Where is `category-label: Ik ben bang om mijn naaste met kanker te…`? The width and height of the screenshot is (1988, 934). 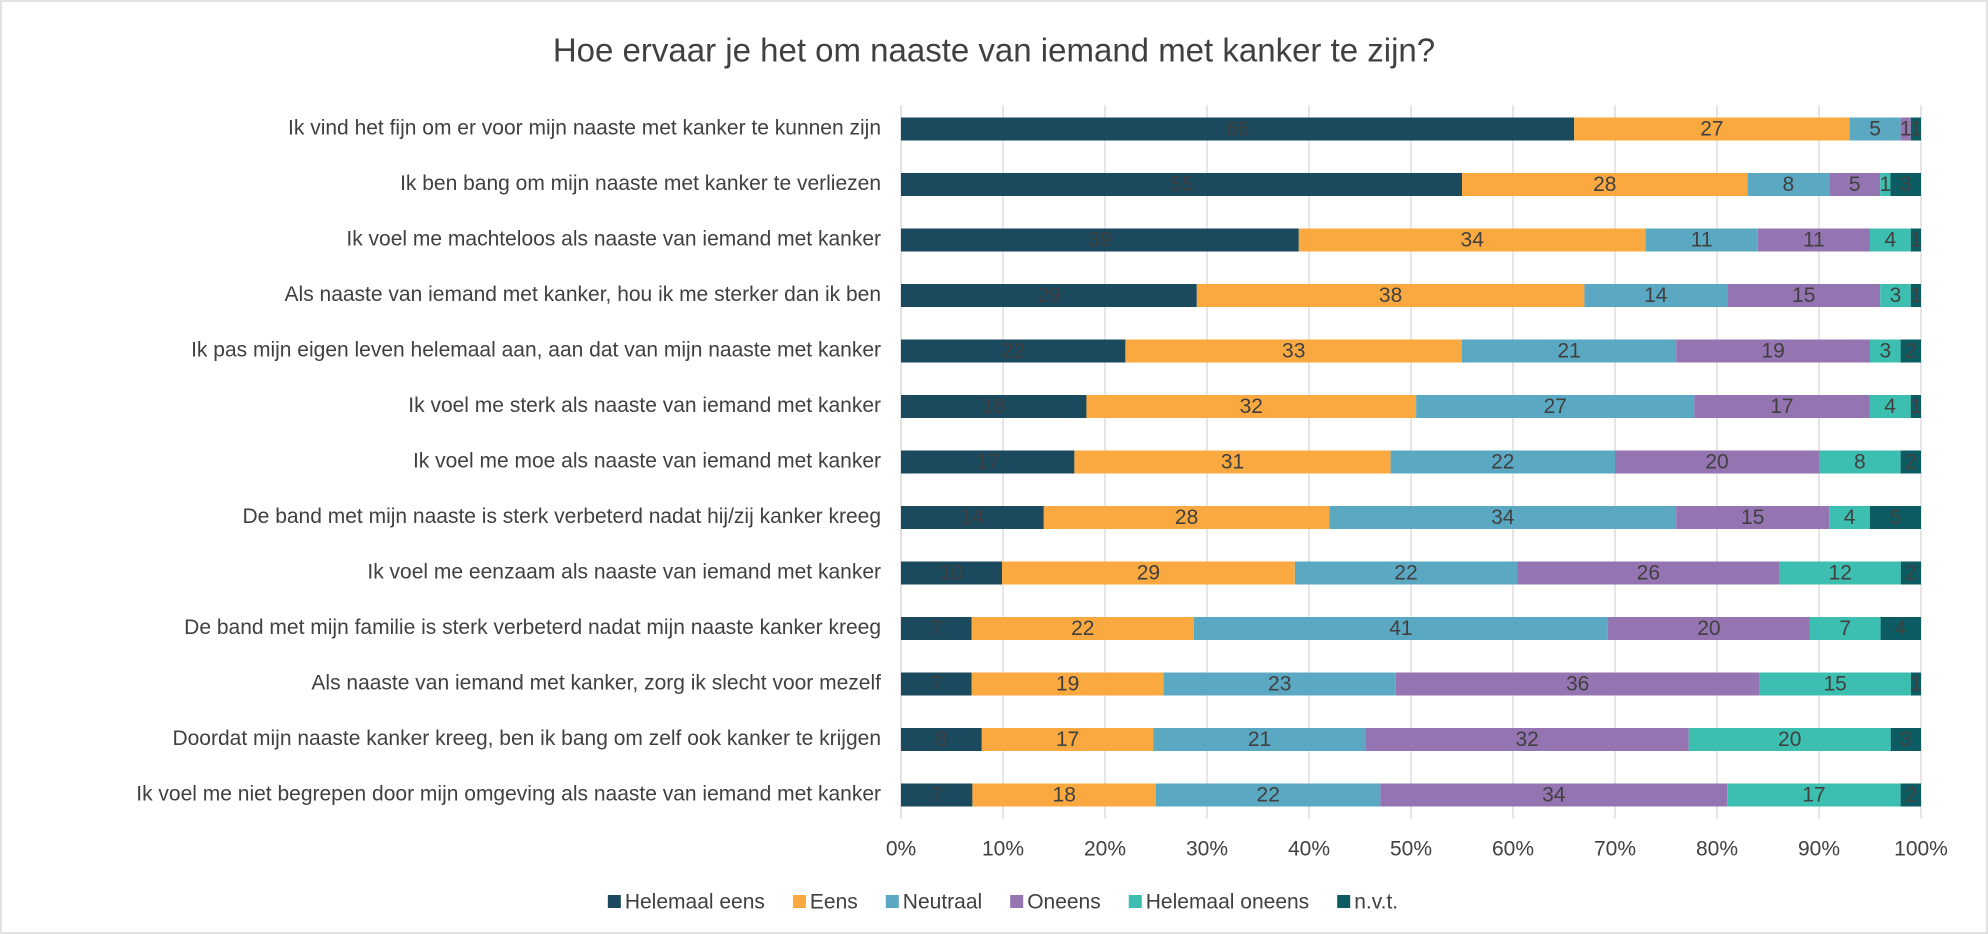 category-label: Ik ben bang om mijn naaste met kanker te… is located at coordinates (640, 183).